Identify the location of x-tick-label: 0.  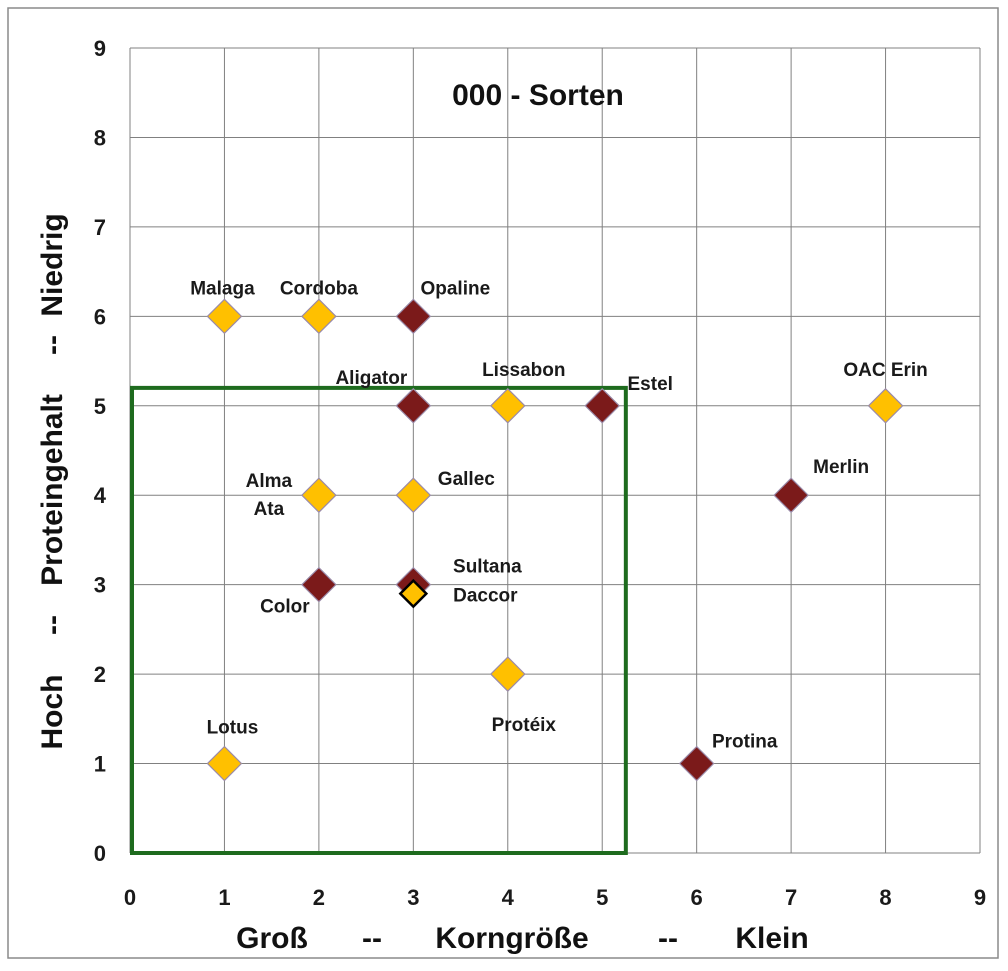
(130, 897).